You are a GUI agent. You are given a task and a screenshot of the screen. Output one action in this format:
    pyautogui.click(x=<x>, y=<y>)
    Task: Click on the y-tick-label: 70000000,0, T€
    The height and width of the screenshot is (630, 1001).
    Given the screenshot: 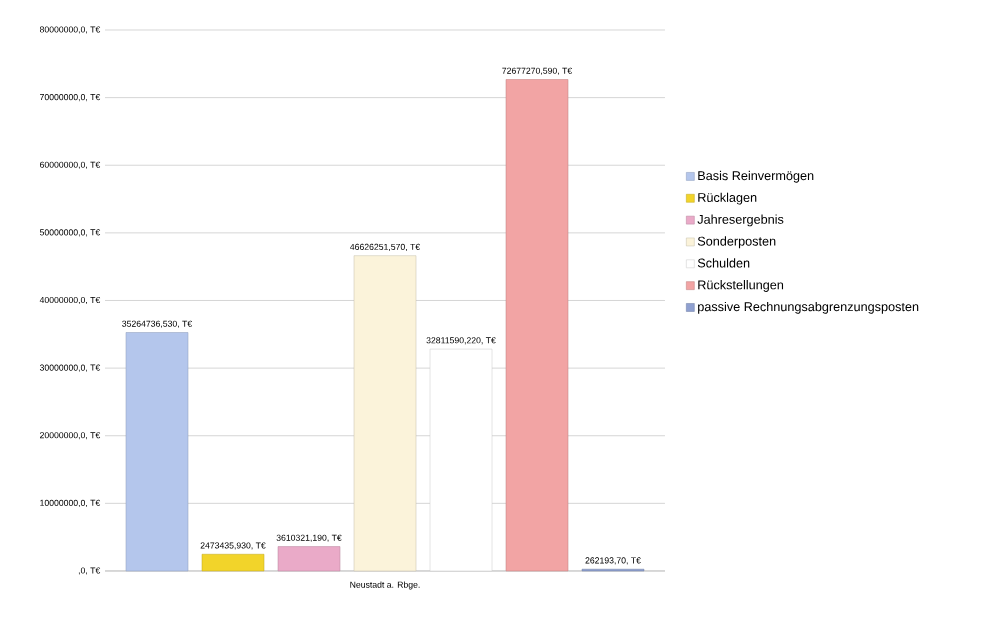 What is the action you would take?
    pyautogui.click(x=70, y=98)
    